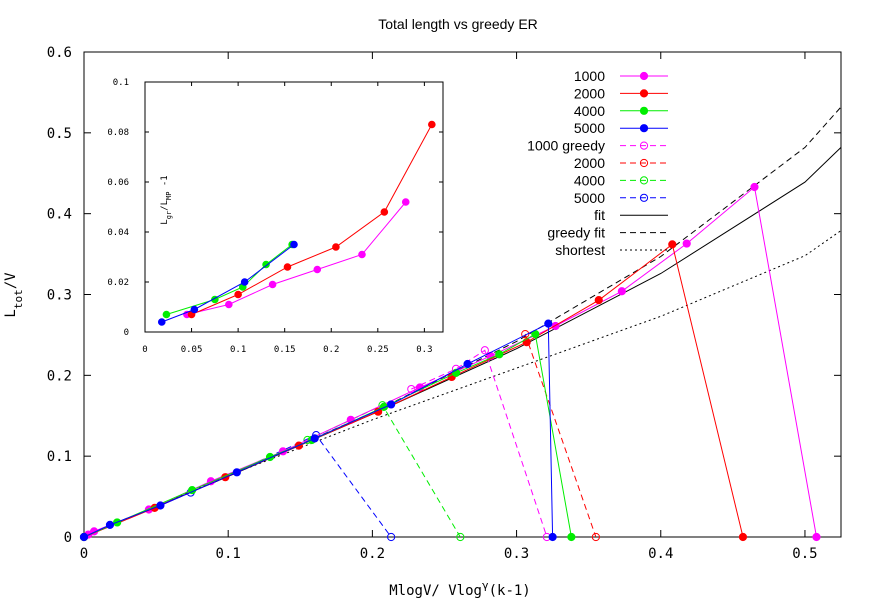 This screenshot has height=610, width=872. I want to click on y-tick-label: 0.3, so click(59, 296).